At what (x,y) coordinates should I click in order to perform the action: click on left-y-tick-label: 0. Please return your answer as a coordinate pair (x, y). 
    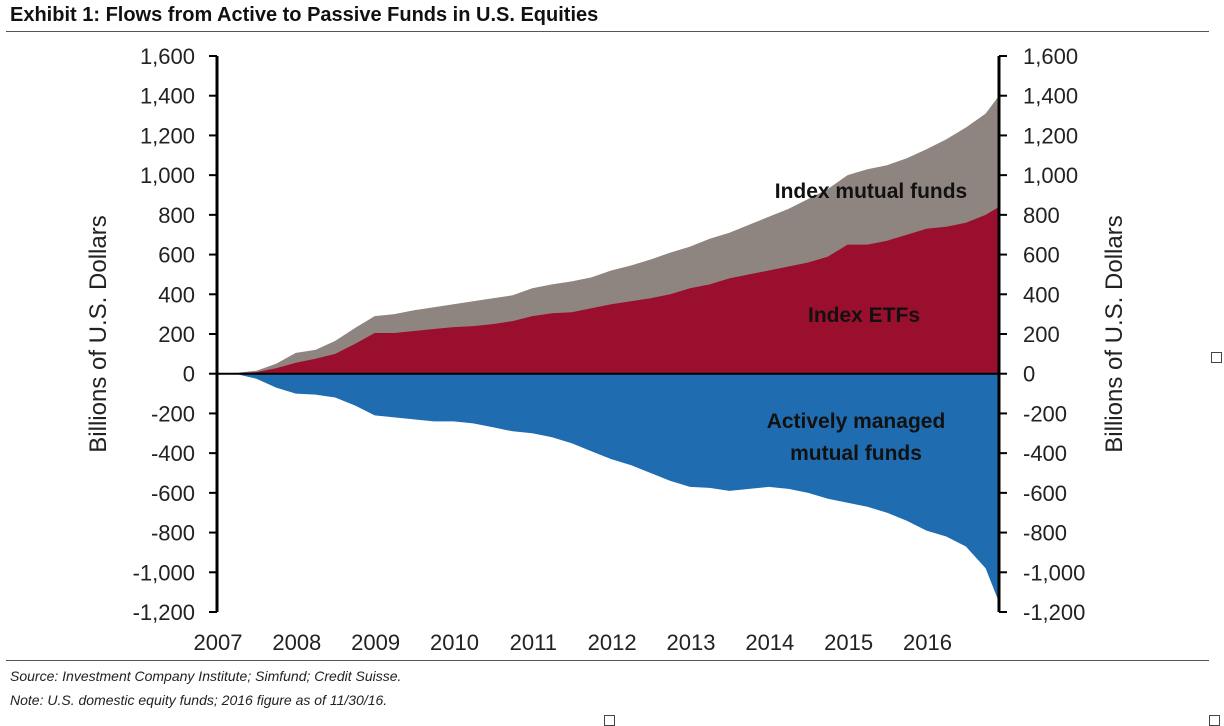
    Looking at the image, I should click on (189, 374).